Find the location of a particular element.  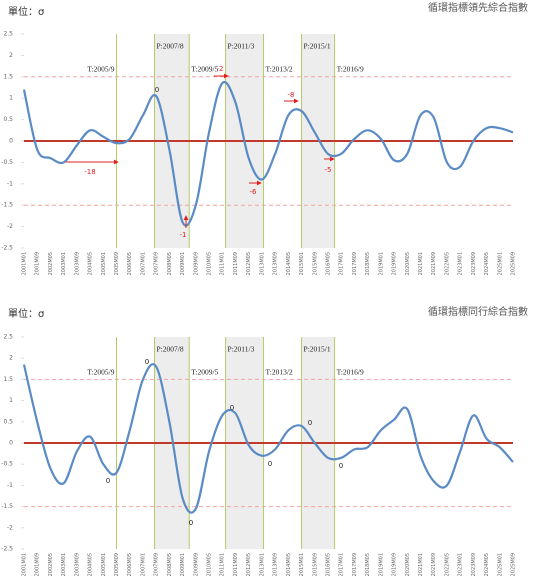

y-tick-label: 2 is located at coordinates (11, 358).